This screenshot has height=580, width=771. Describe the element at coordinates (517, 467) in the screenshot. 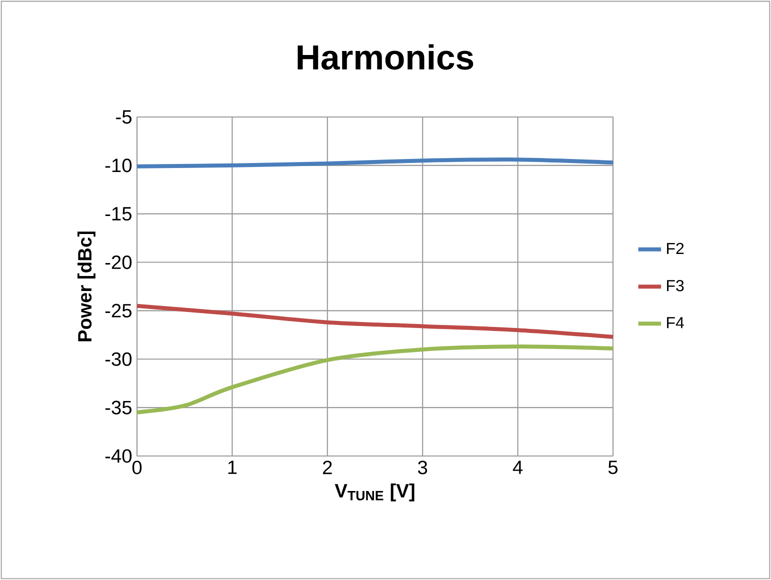

I see `x-tick-label: 4` at that location.